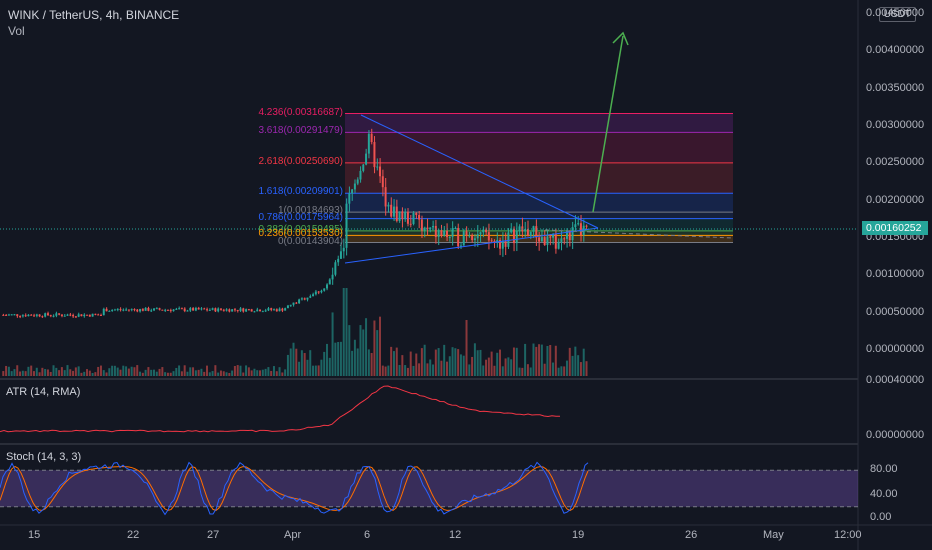  Describe the element at coordinates (293, 535) in the screenshot. I see `time-tick: Apr` at that location.